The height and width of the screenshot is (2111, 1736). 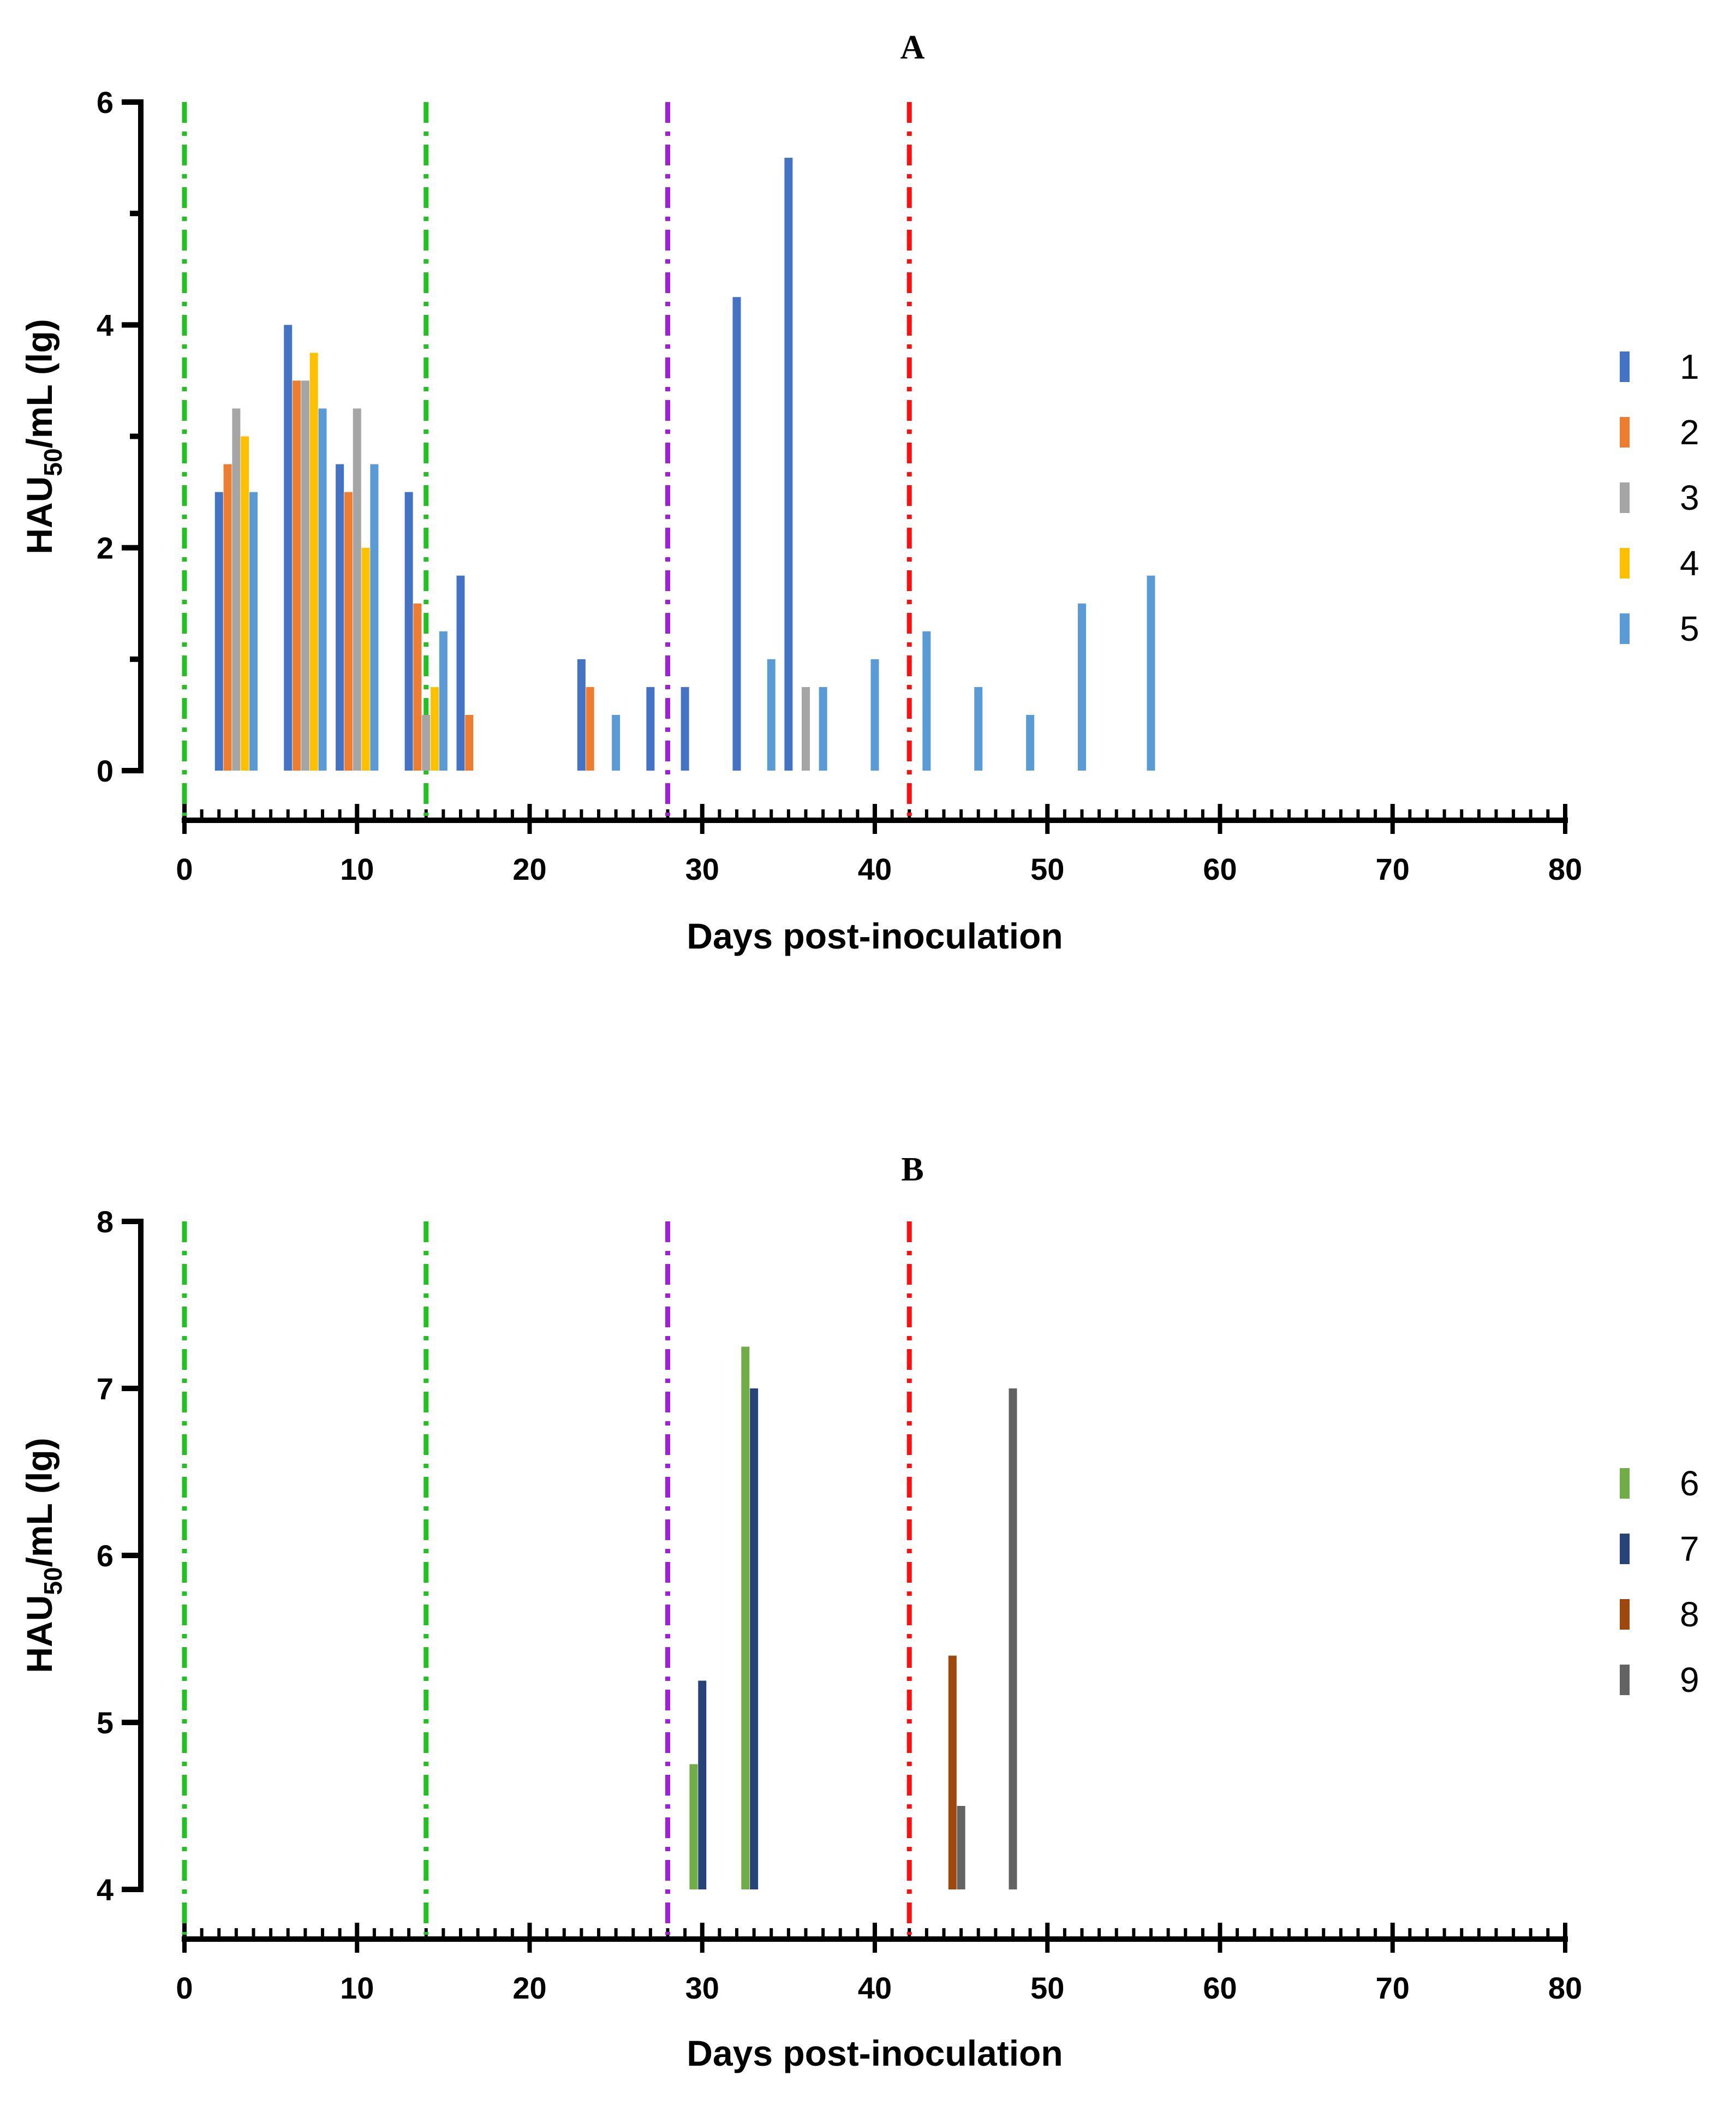 I want to click on y-tick-label: 7, so click(x=105, y=1388).